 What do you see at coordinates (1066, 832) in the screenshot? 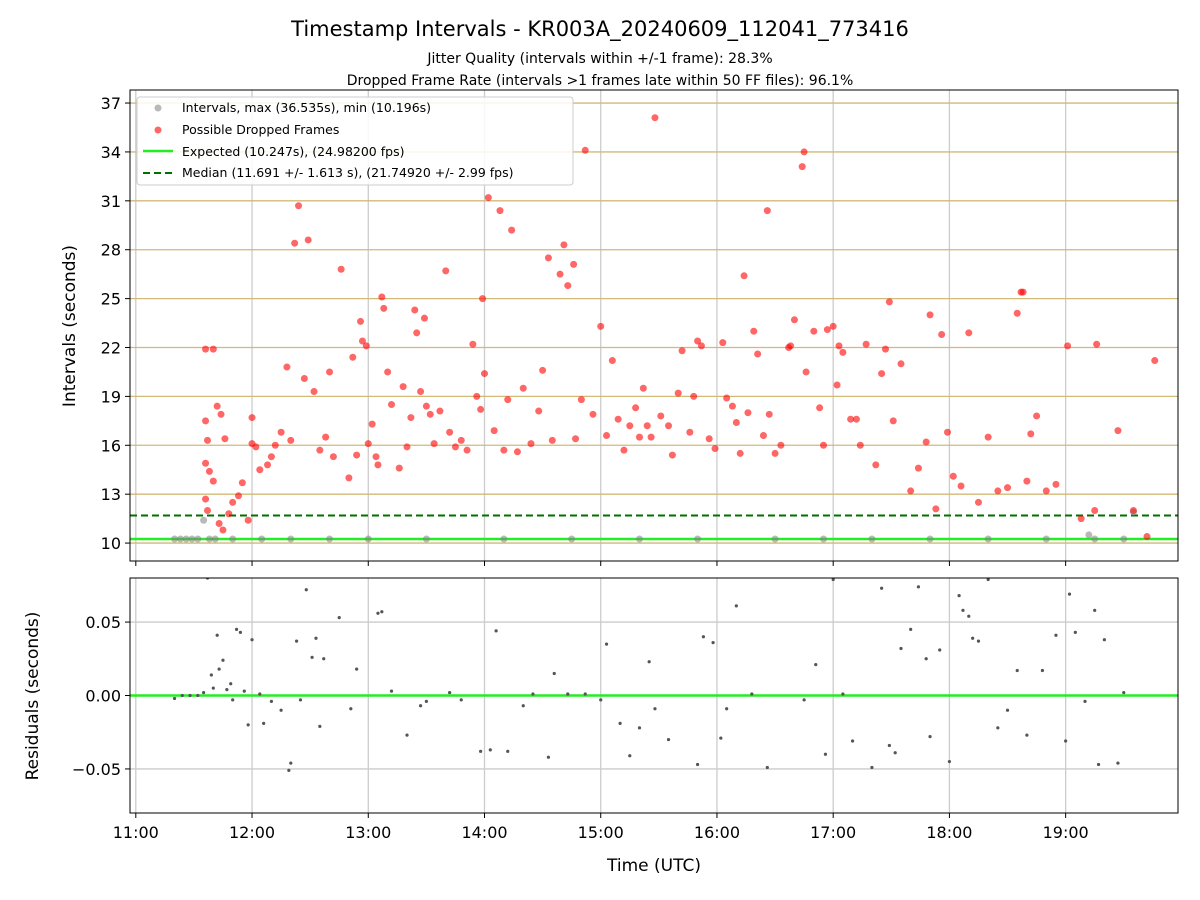
I see `x-tick-label: 19:00` at bounding box center [1066, 832].